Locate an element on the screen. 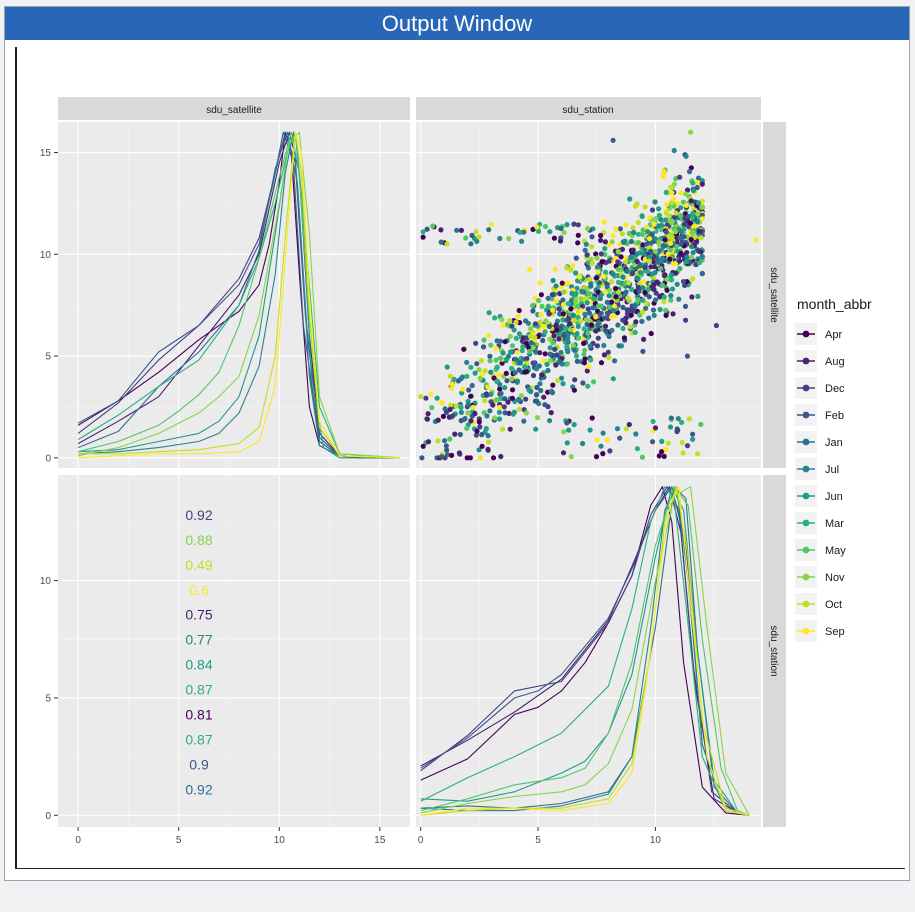 This screenshot has width=915, height=912. legend-title: month_abbr is located at coordinates (834, 304).